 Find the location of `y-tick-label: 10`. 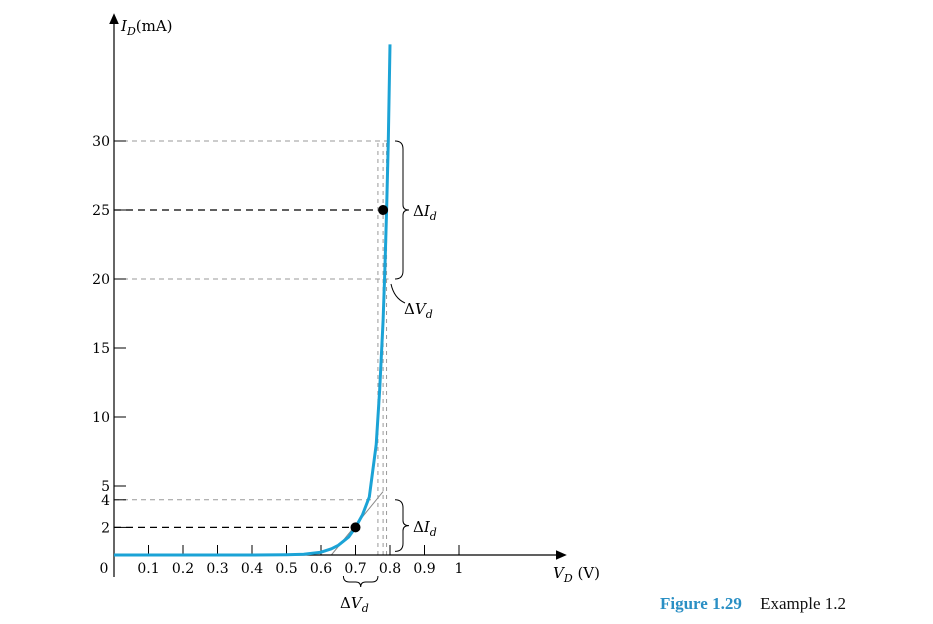

y-tick-label: 10 is located at coordinates (101, 418).